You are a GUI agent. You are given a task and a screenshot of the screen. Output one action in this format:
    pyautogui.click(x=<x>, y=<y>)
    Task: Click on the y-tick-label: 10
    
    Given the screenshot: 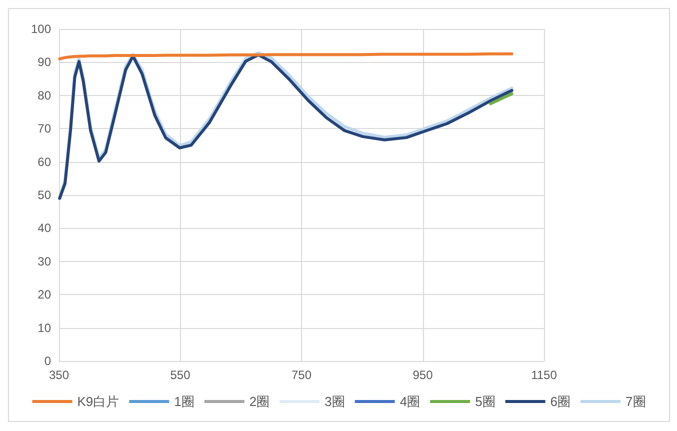 What is the action you would take?
    pyautogui.click(x=45, y=327)
    